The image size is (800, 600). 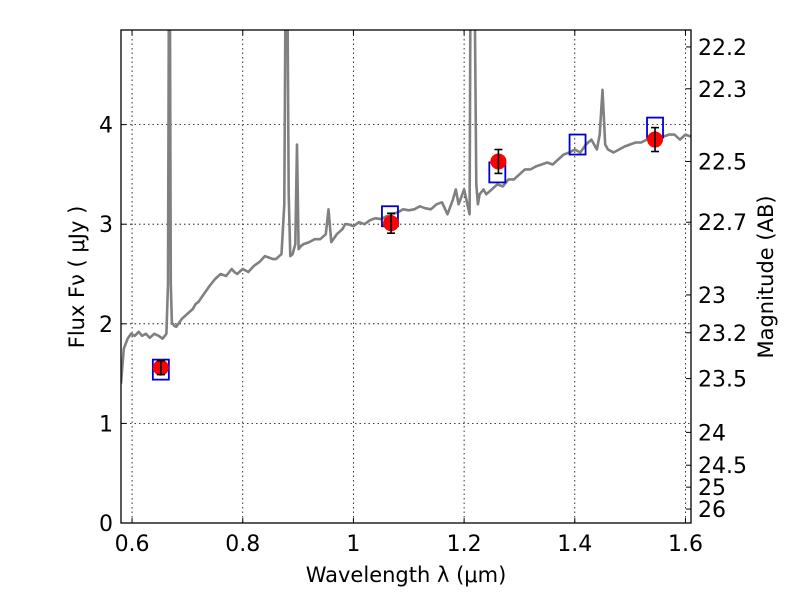 I want to click on right-tick-label: 23, so click(x=712, y=296).